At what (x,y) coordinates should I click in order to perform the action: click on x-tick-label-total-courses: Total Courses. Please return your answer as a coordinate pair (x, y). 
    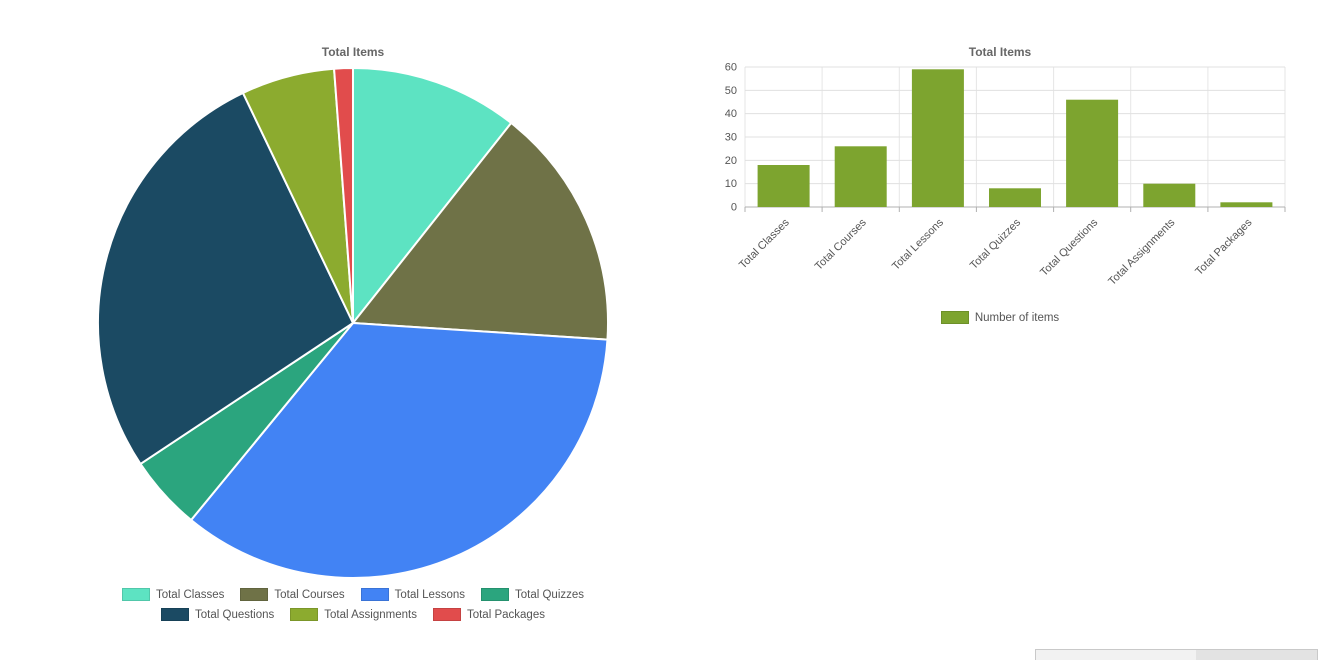
    Looking at the image, I should click on (841, 244).